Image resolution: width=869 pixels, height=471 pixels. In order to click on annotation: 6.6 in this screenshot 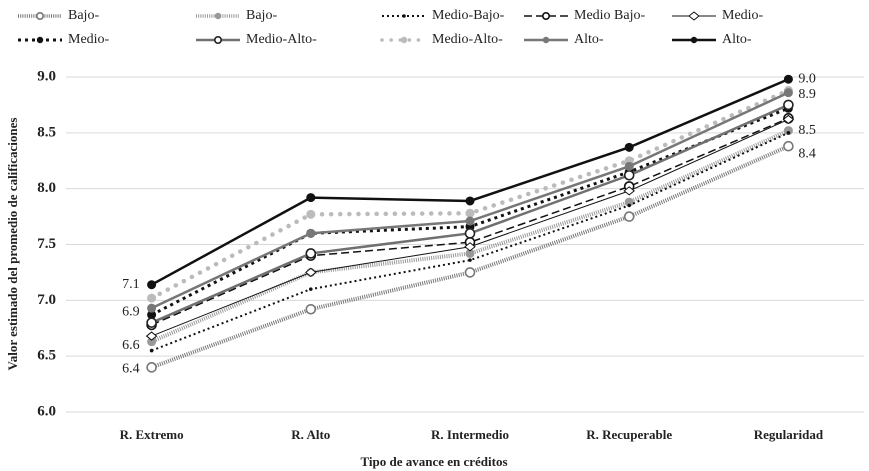, I will do `click(131, 345)`.